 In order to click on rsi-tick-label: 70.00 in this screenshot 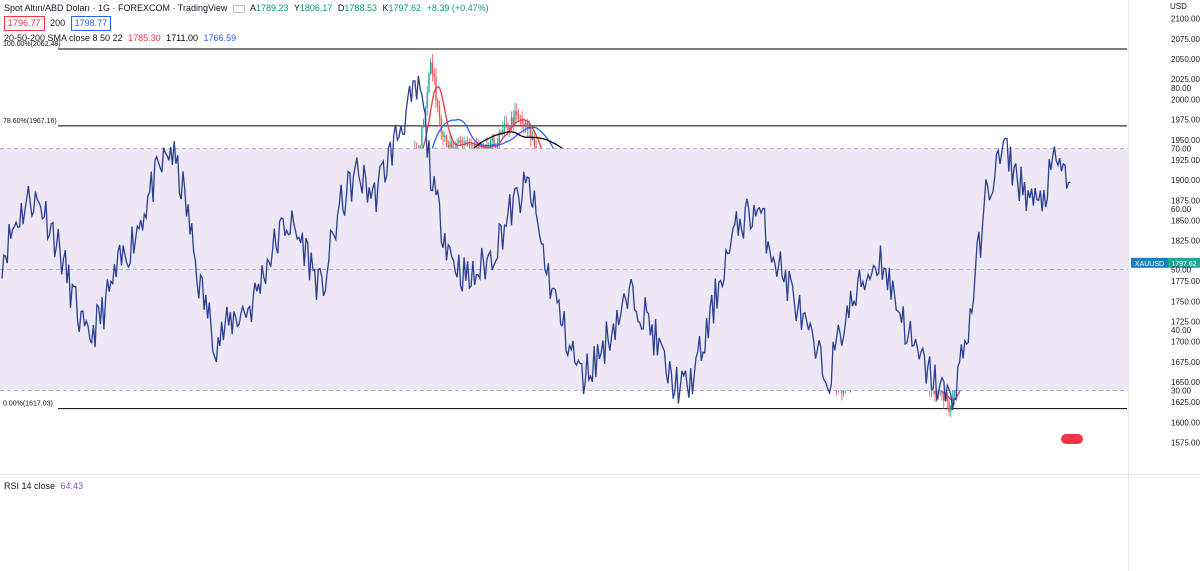, I will do `click(1181, 149)`.